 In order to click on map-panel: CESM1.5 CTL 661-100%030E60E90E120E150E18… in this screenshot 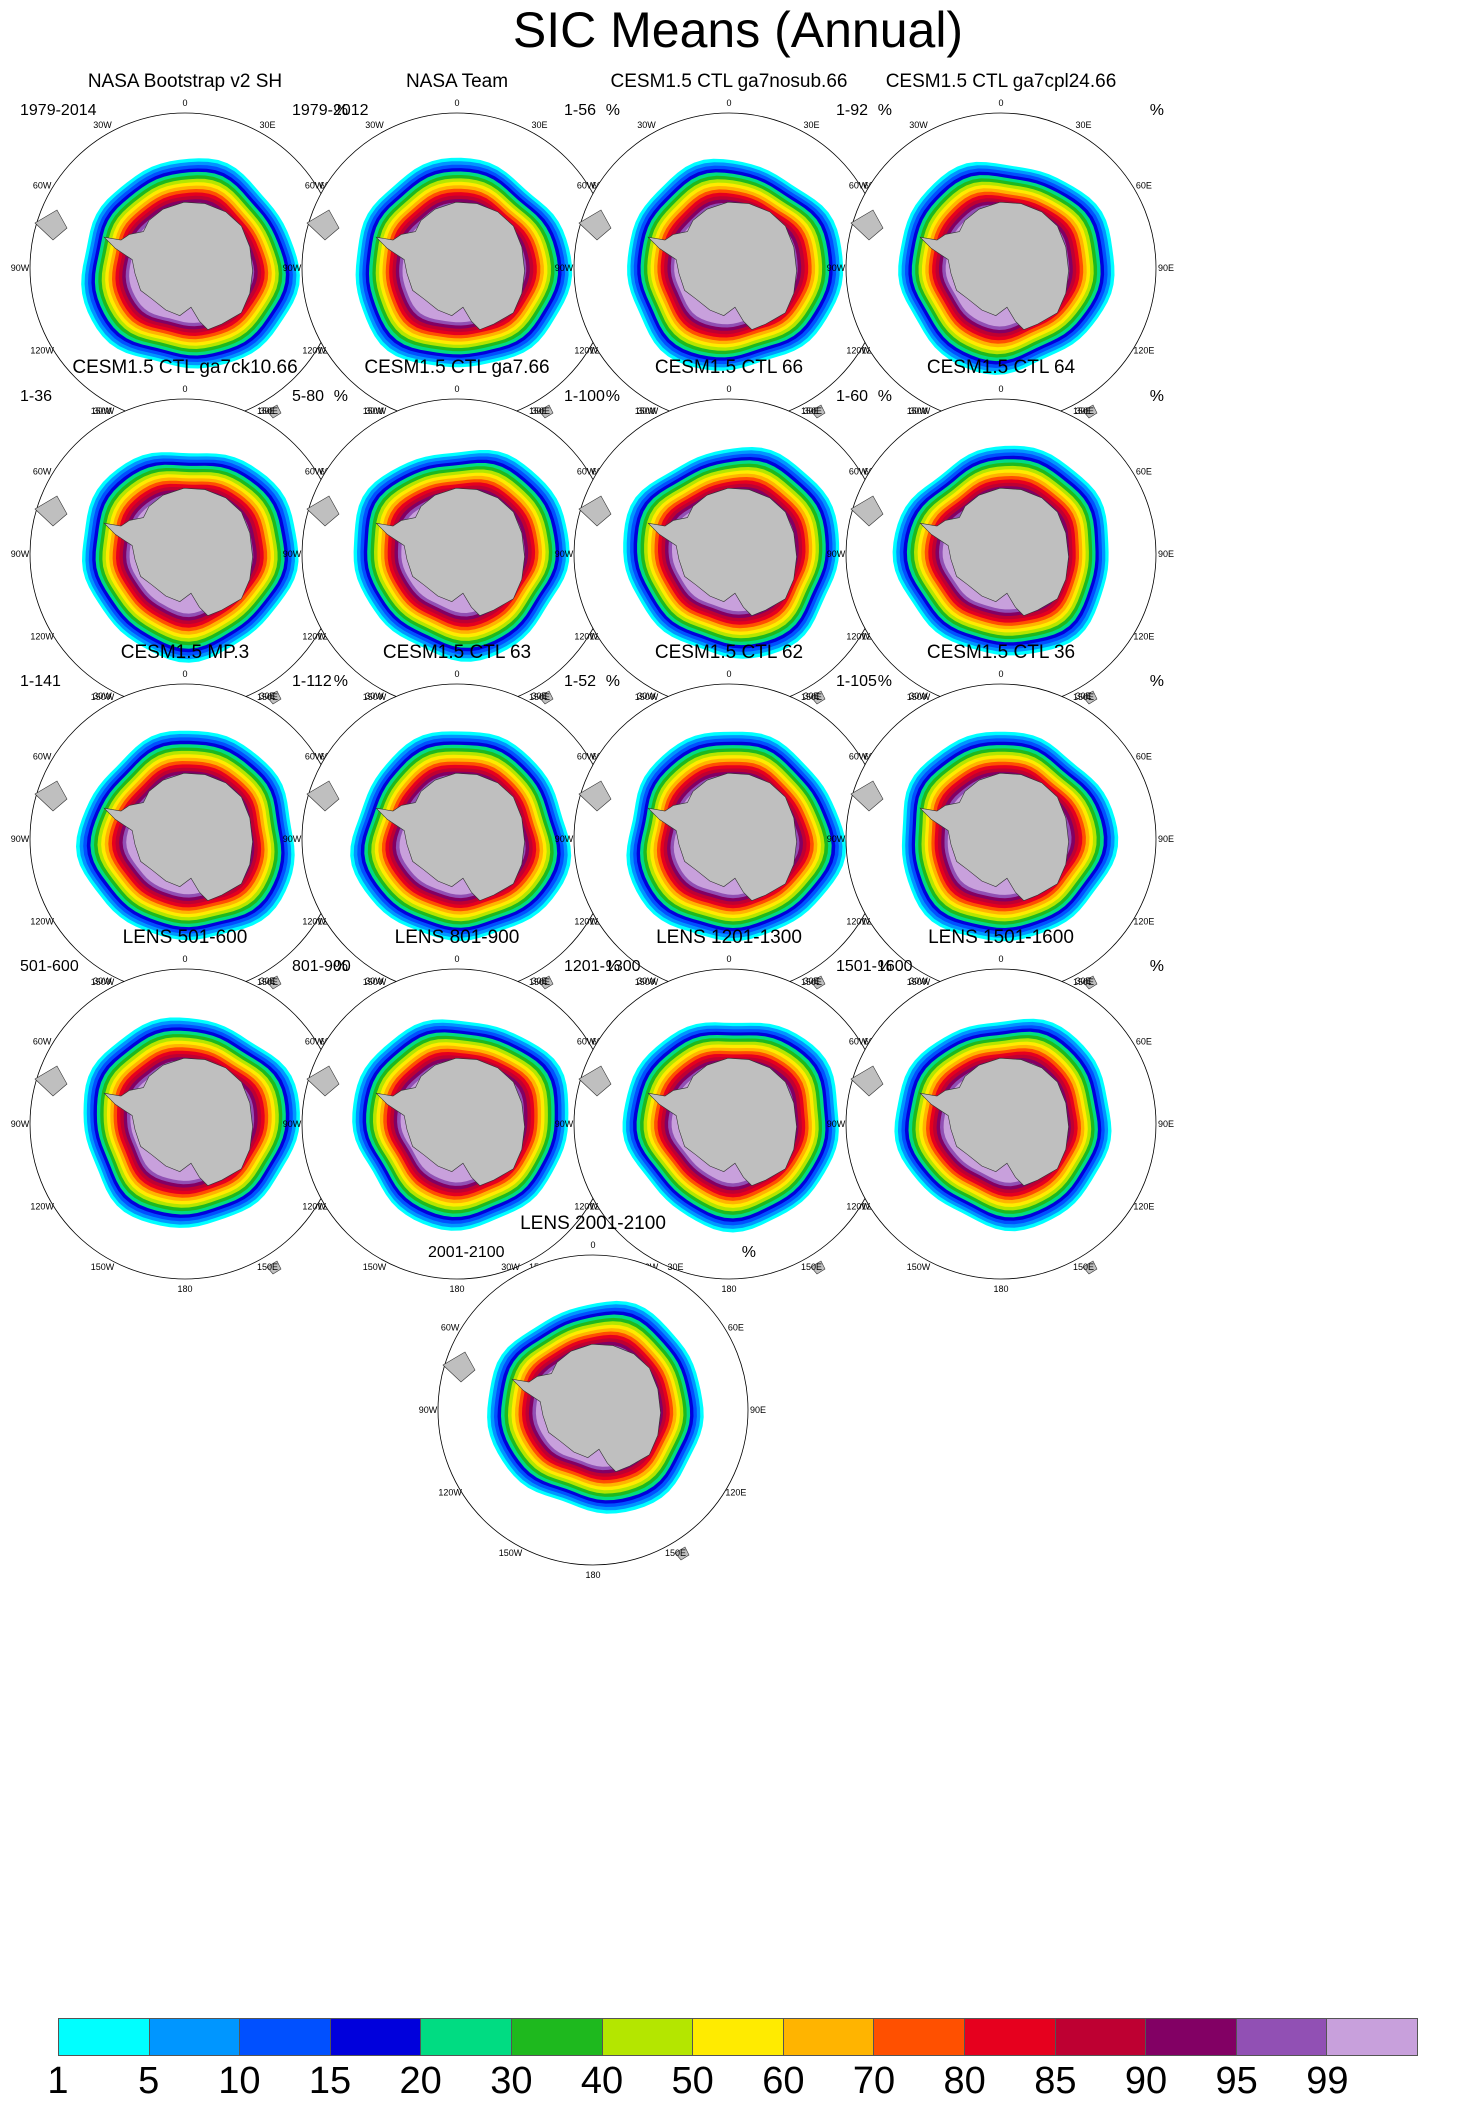, I will do `click(728, 546)`.